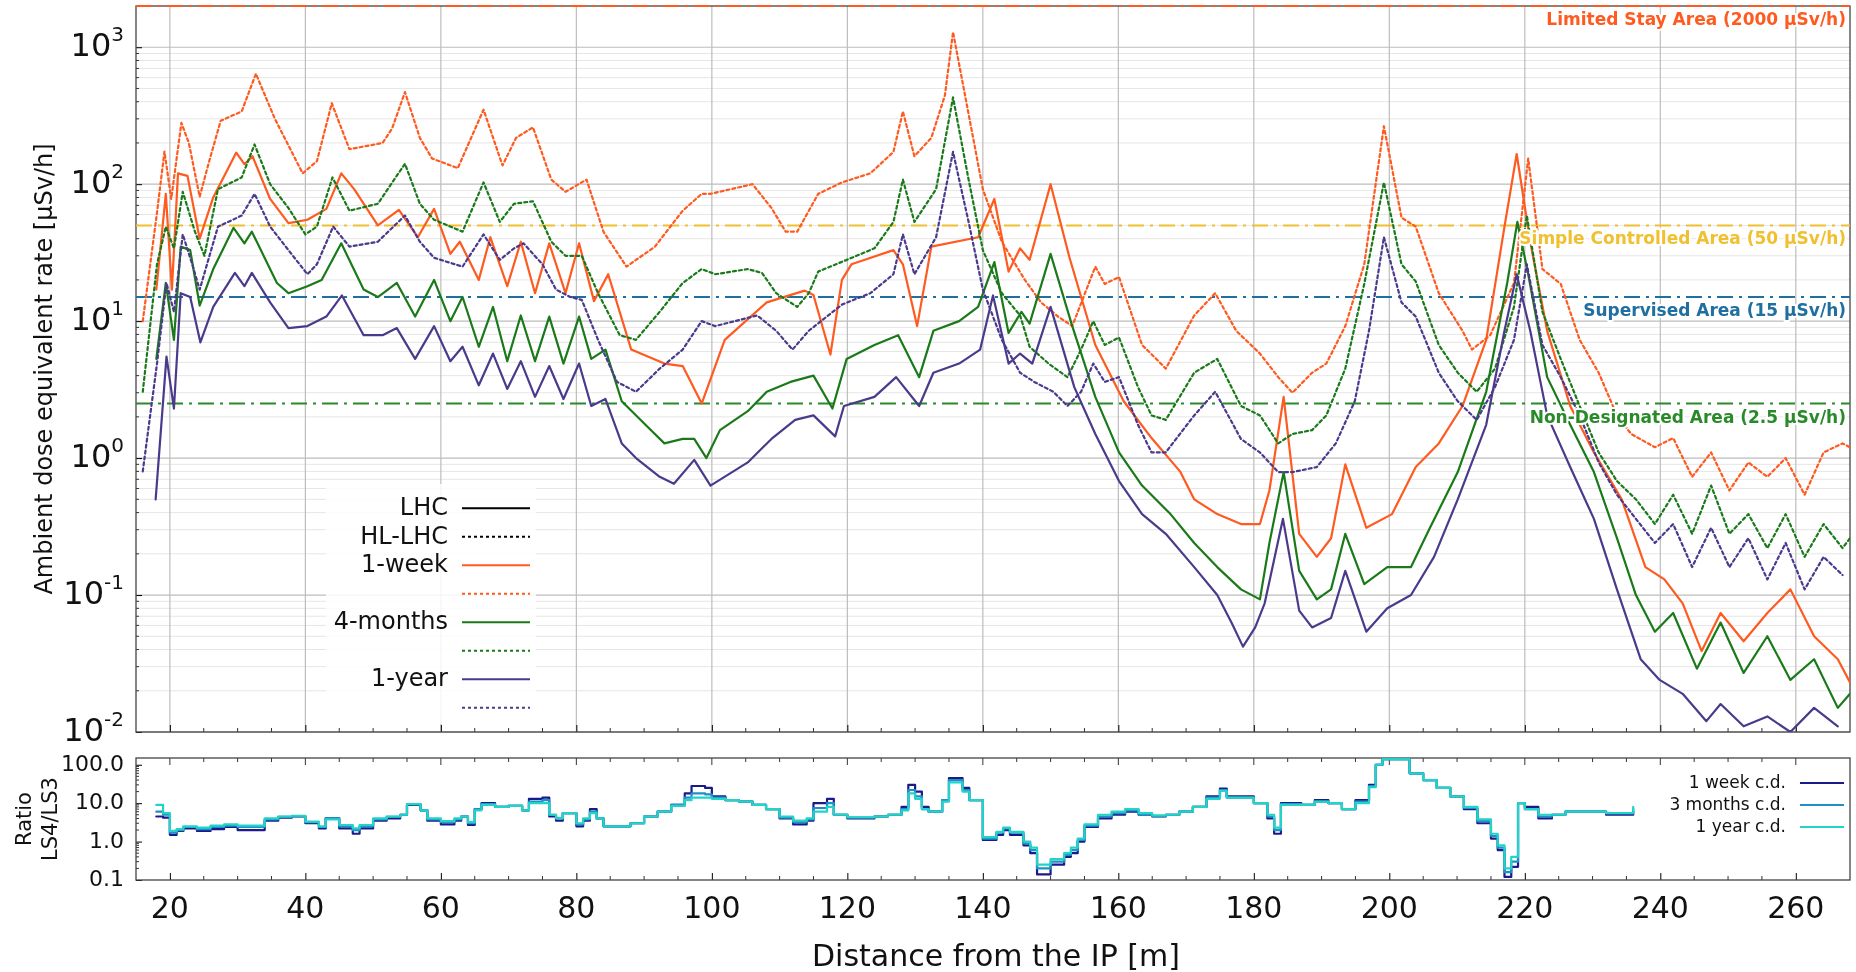 The image size is (1856, 972). What do you see at coordinates (996, 955) in the screenshot?
I see `x-axis-title: Distance from the IP [m]` at bounding box center [996, 955].